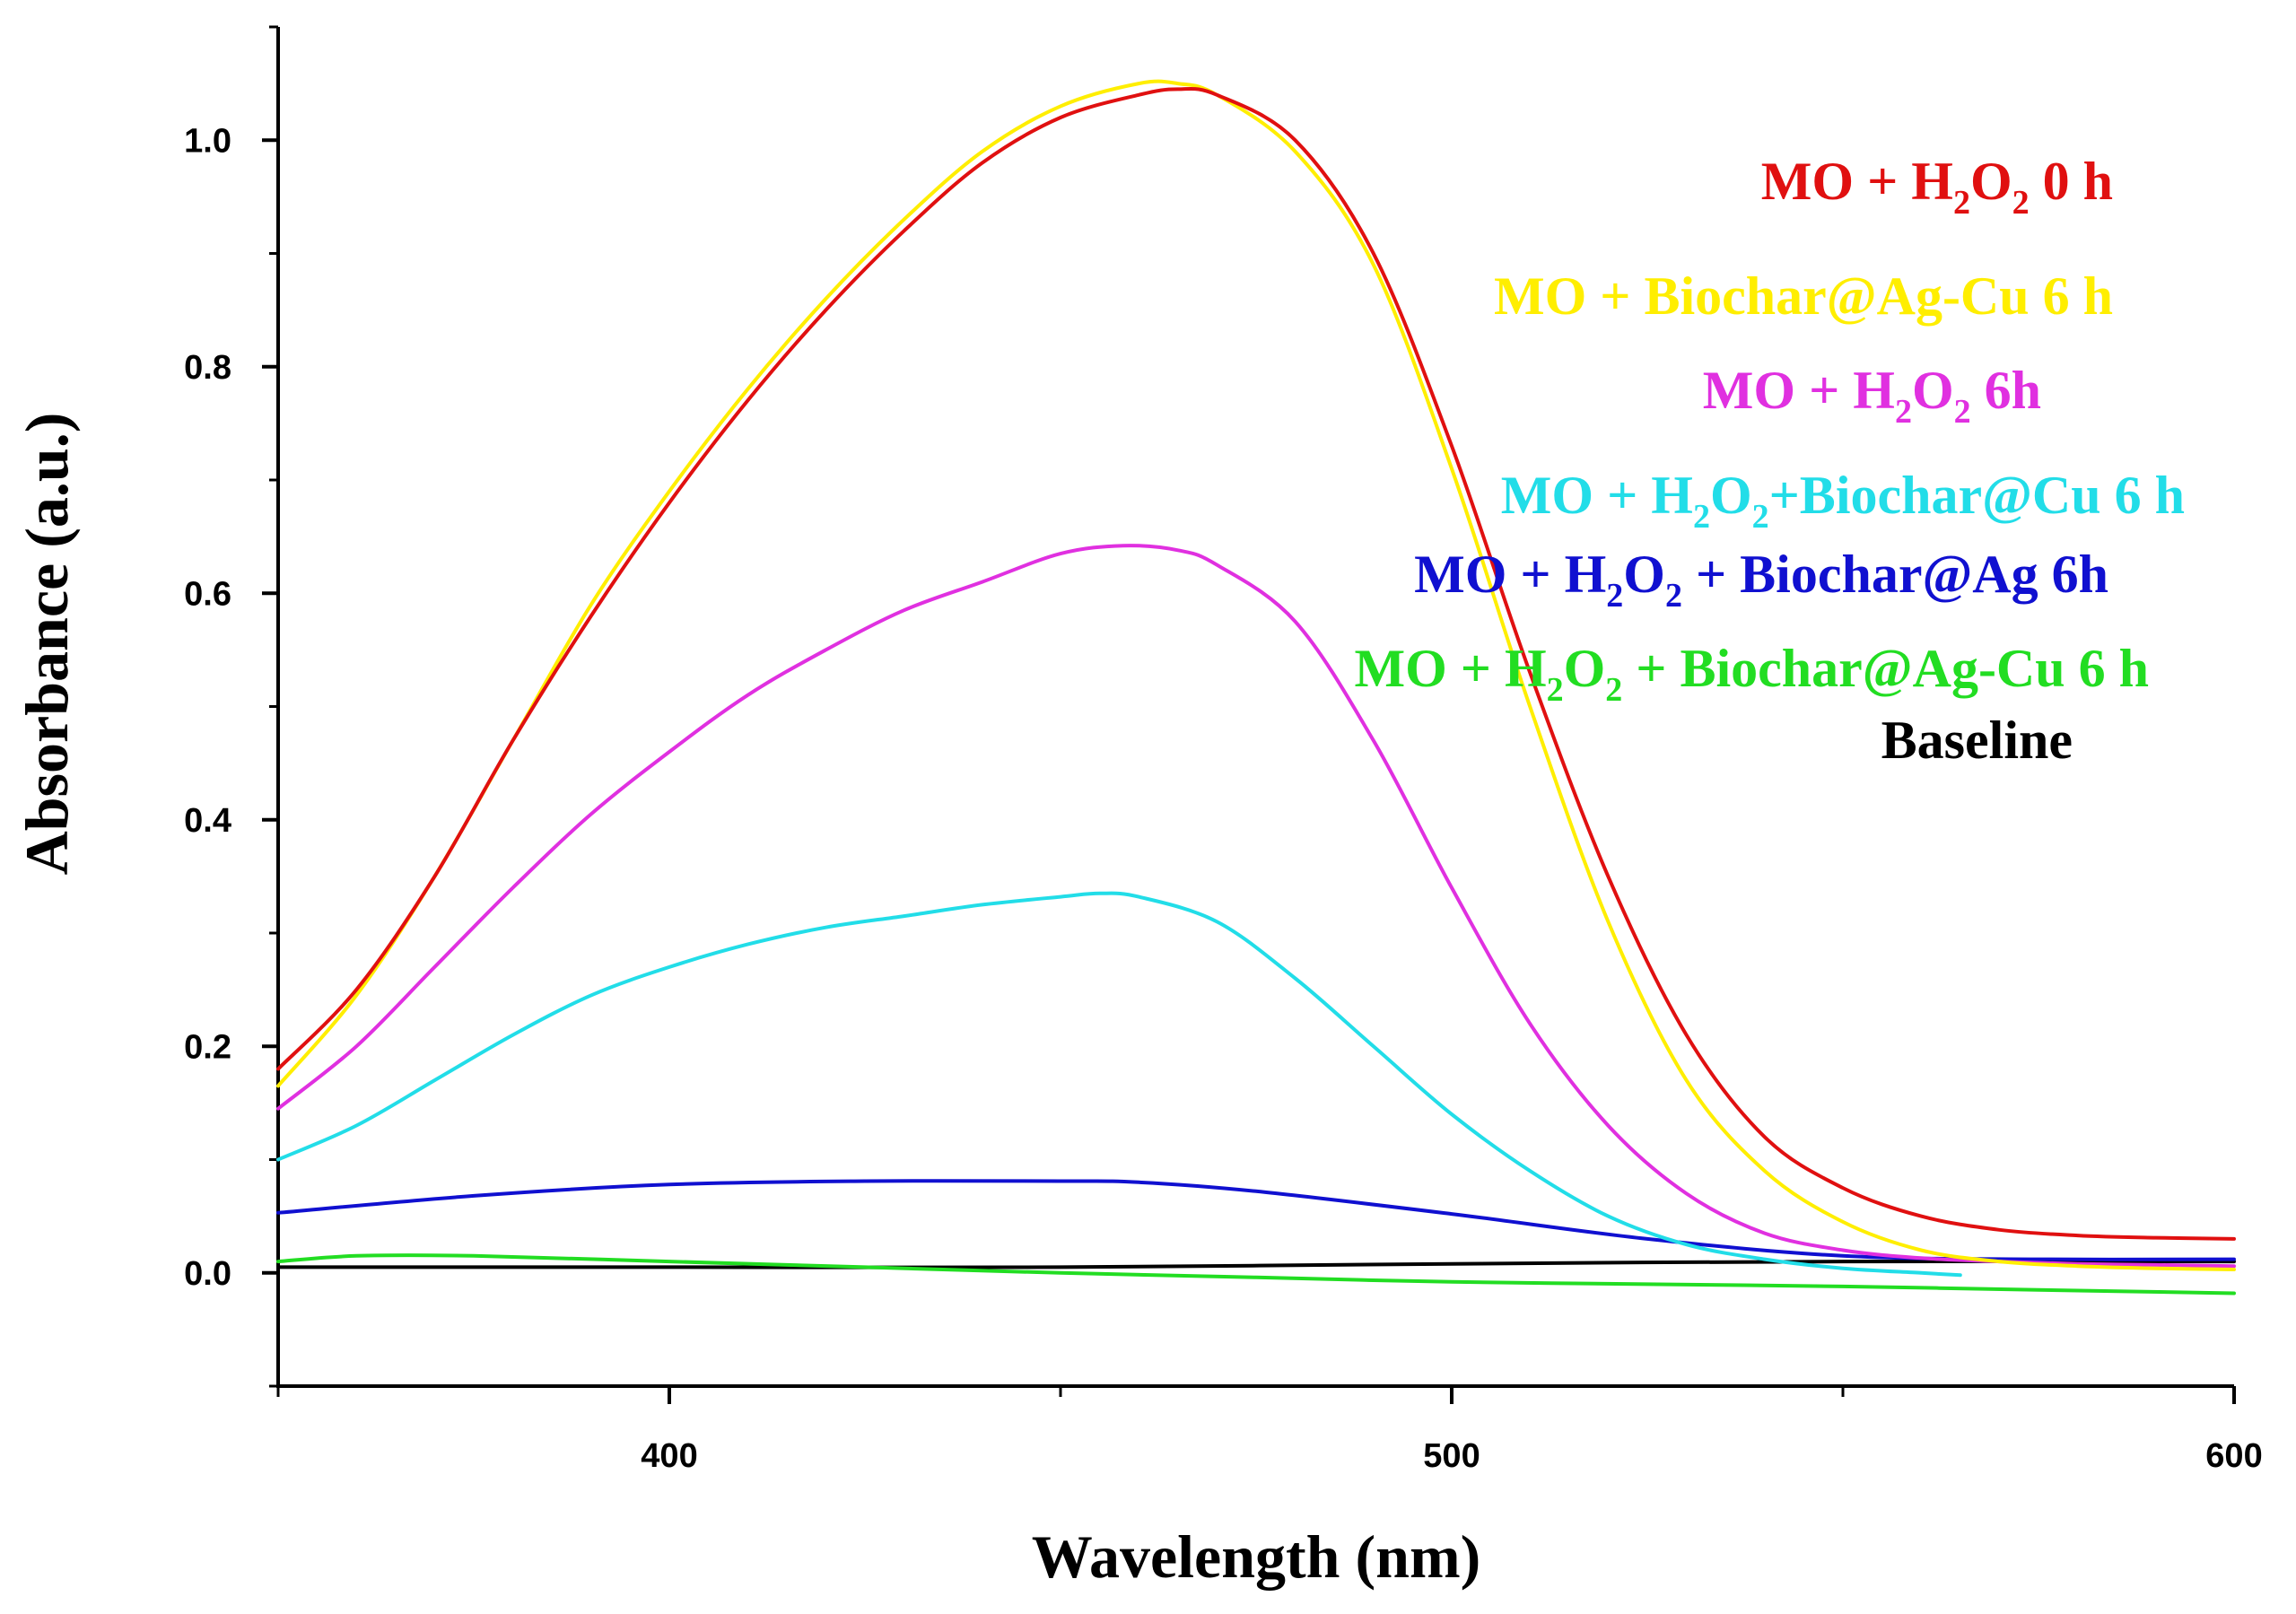 The image size is (2296, 1614). Describe the element at coordinates (2006, 390) in the screenshot. I see `legend-text-part: 6h` at that location.